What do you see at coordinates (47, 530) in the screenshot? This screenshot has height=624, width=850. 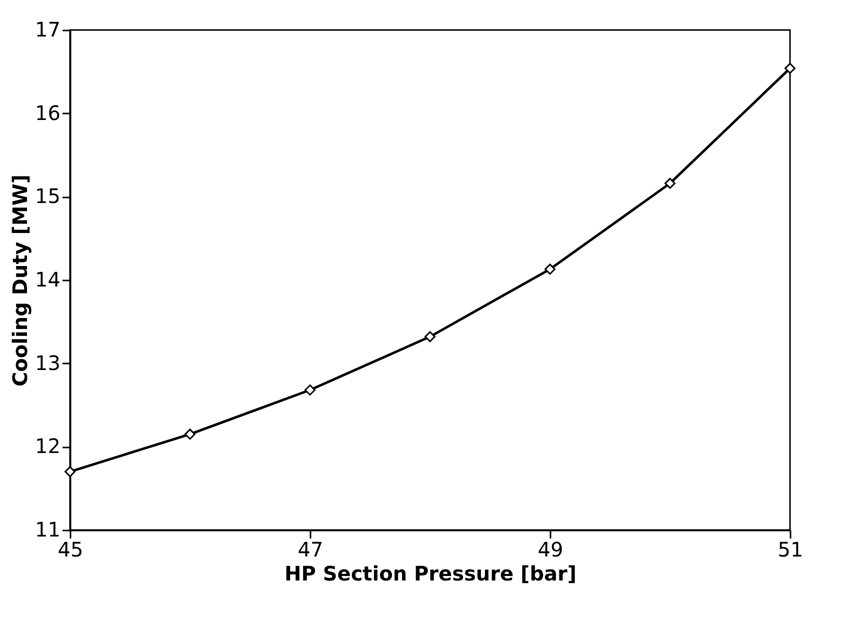 I see `y-tick-label: 11` at bounding box center [47, 530].